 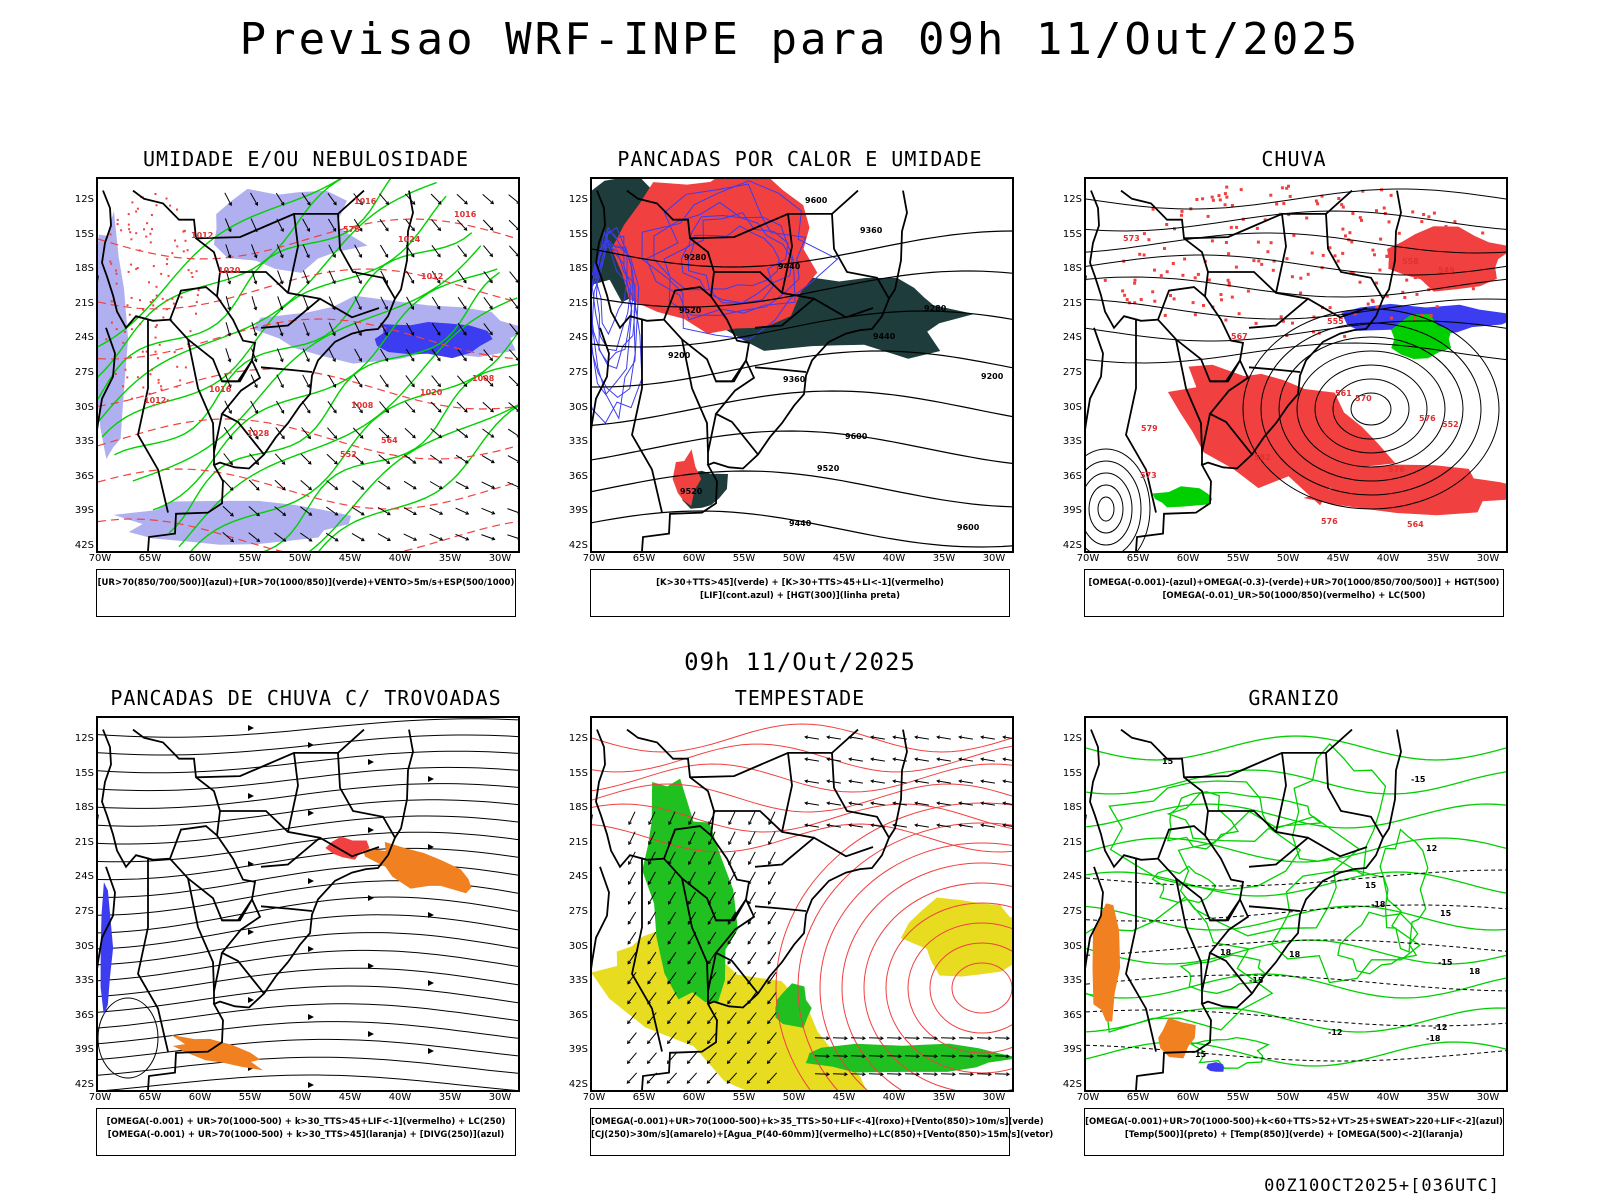 What do you see at coordinates (348, 422) in the screenshot?
I see `green-humidity-contour` at bounding box center [348, 422].